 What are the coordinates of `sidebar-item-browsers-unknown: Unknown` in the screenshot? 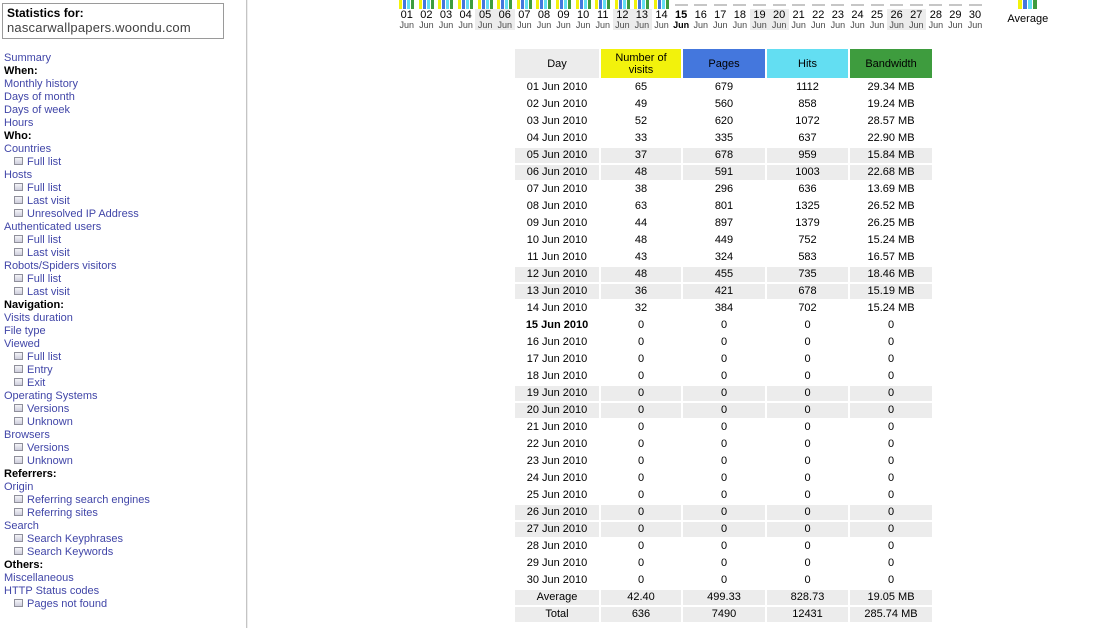 It's located at (125, 461).